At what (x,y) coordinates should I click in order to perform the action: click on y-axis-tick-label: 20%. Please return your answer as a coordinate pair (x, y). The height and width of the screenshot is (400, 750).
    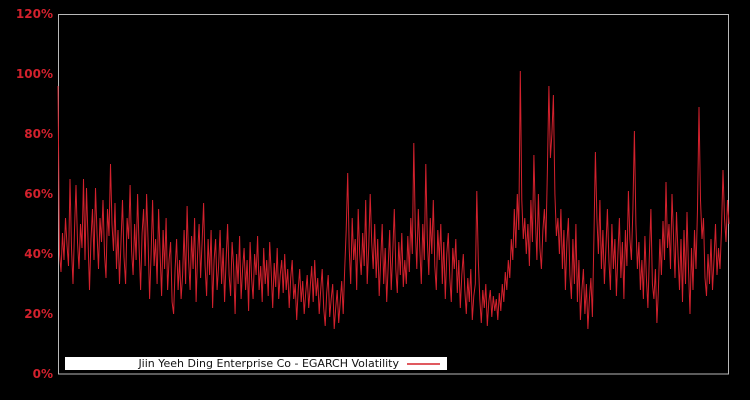
    Looking at the image, I should click on (38, 314).